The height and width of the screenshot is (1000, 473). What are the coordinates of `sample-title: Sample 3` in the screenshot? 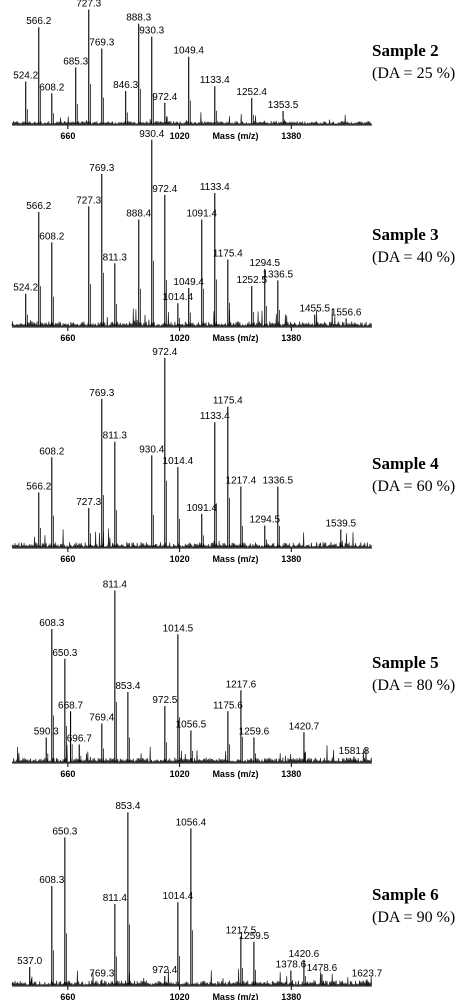 It's located at (405, 234).